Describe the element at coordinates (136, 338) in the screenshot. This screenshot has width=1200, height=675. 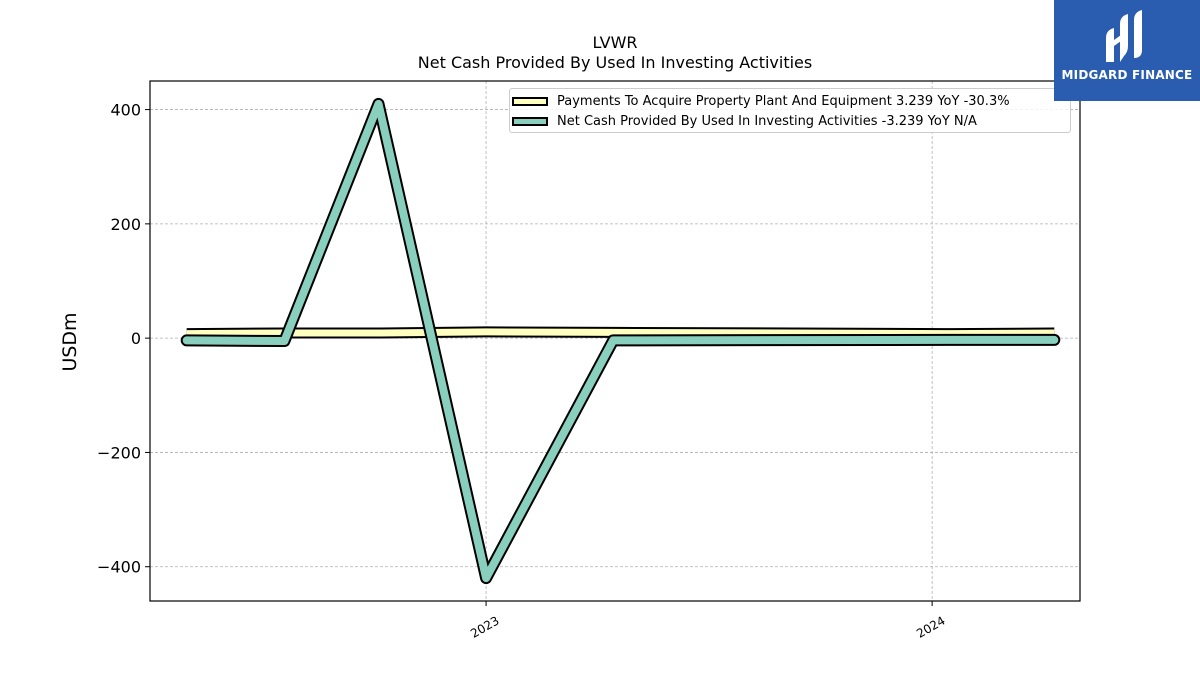
I see `y-tick-label: 0` at that location.